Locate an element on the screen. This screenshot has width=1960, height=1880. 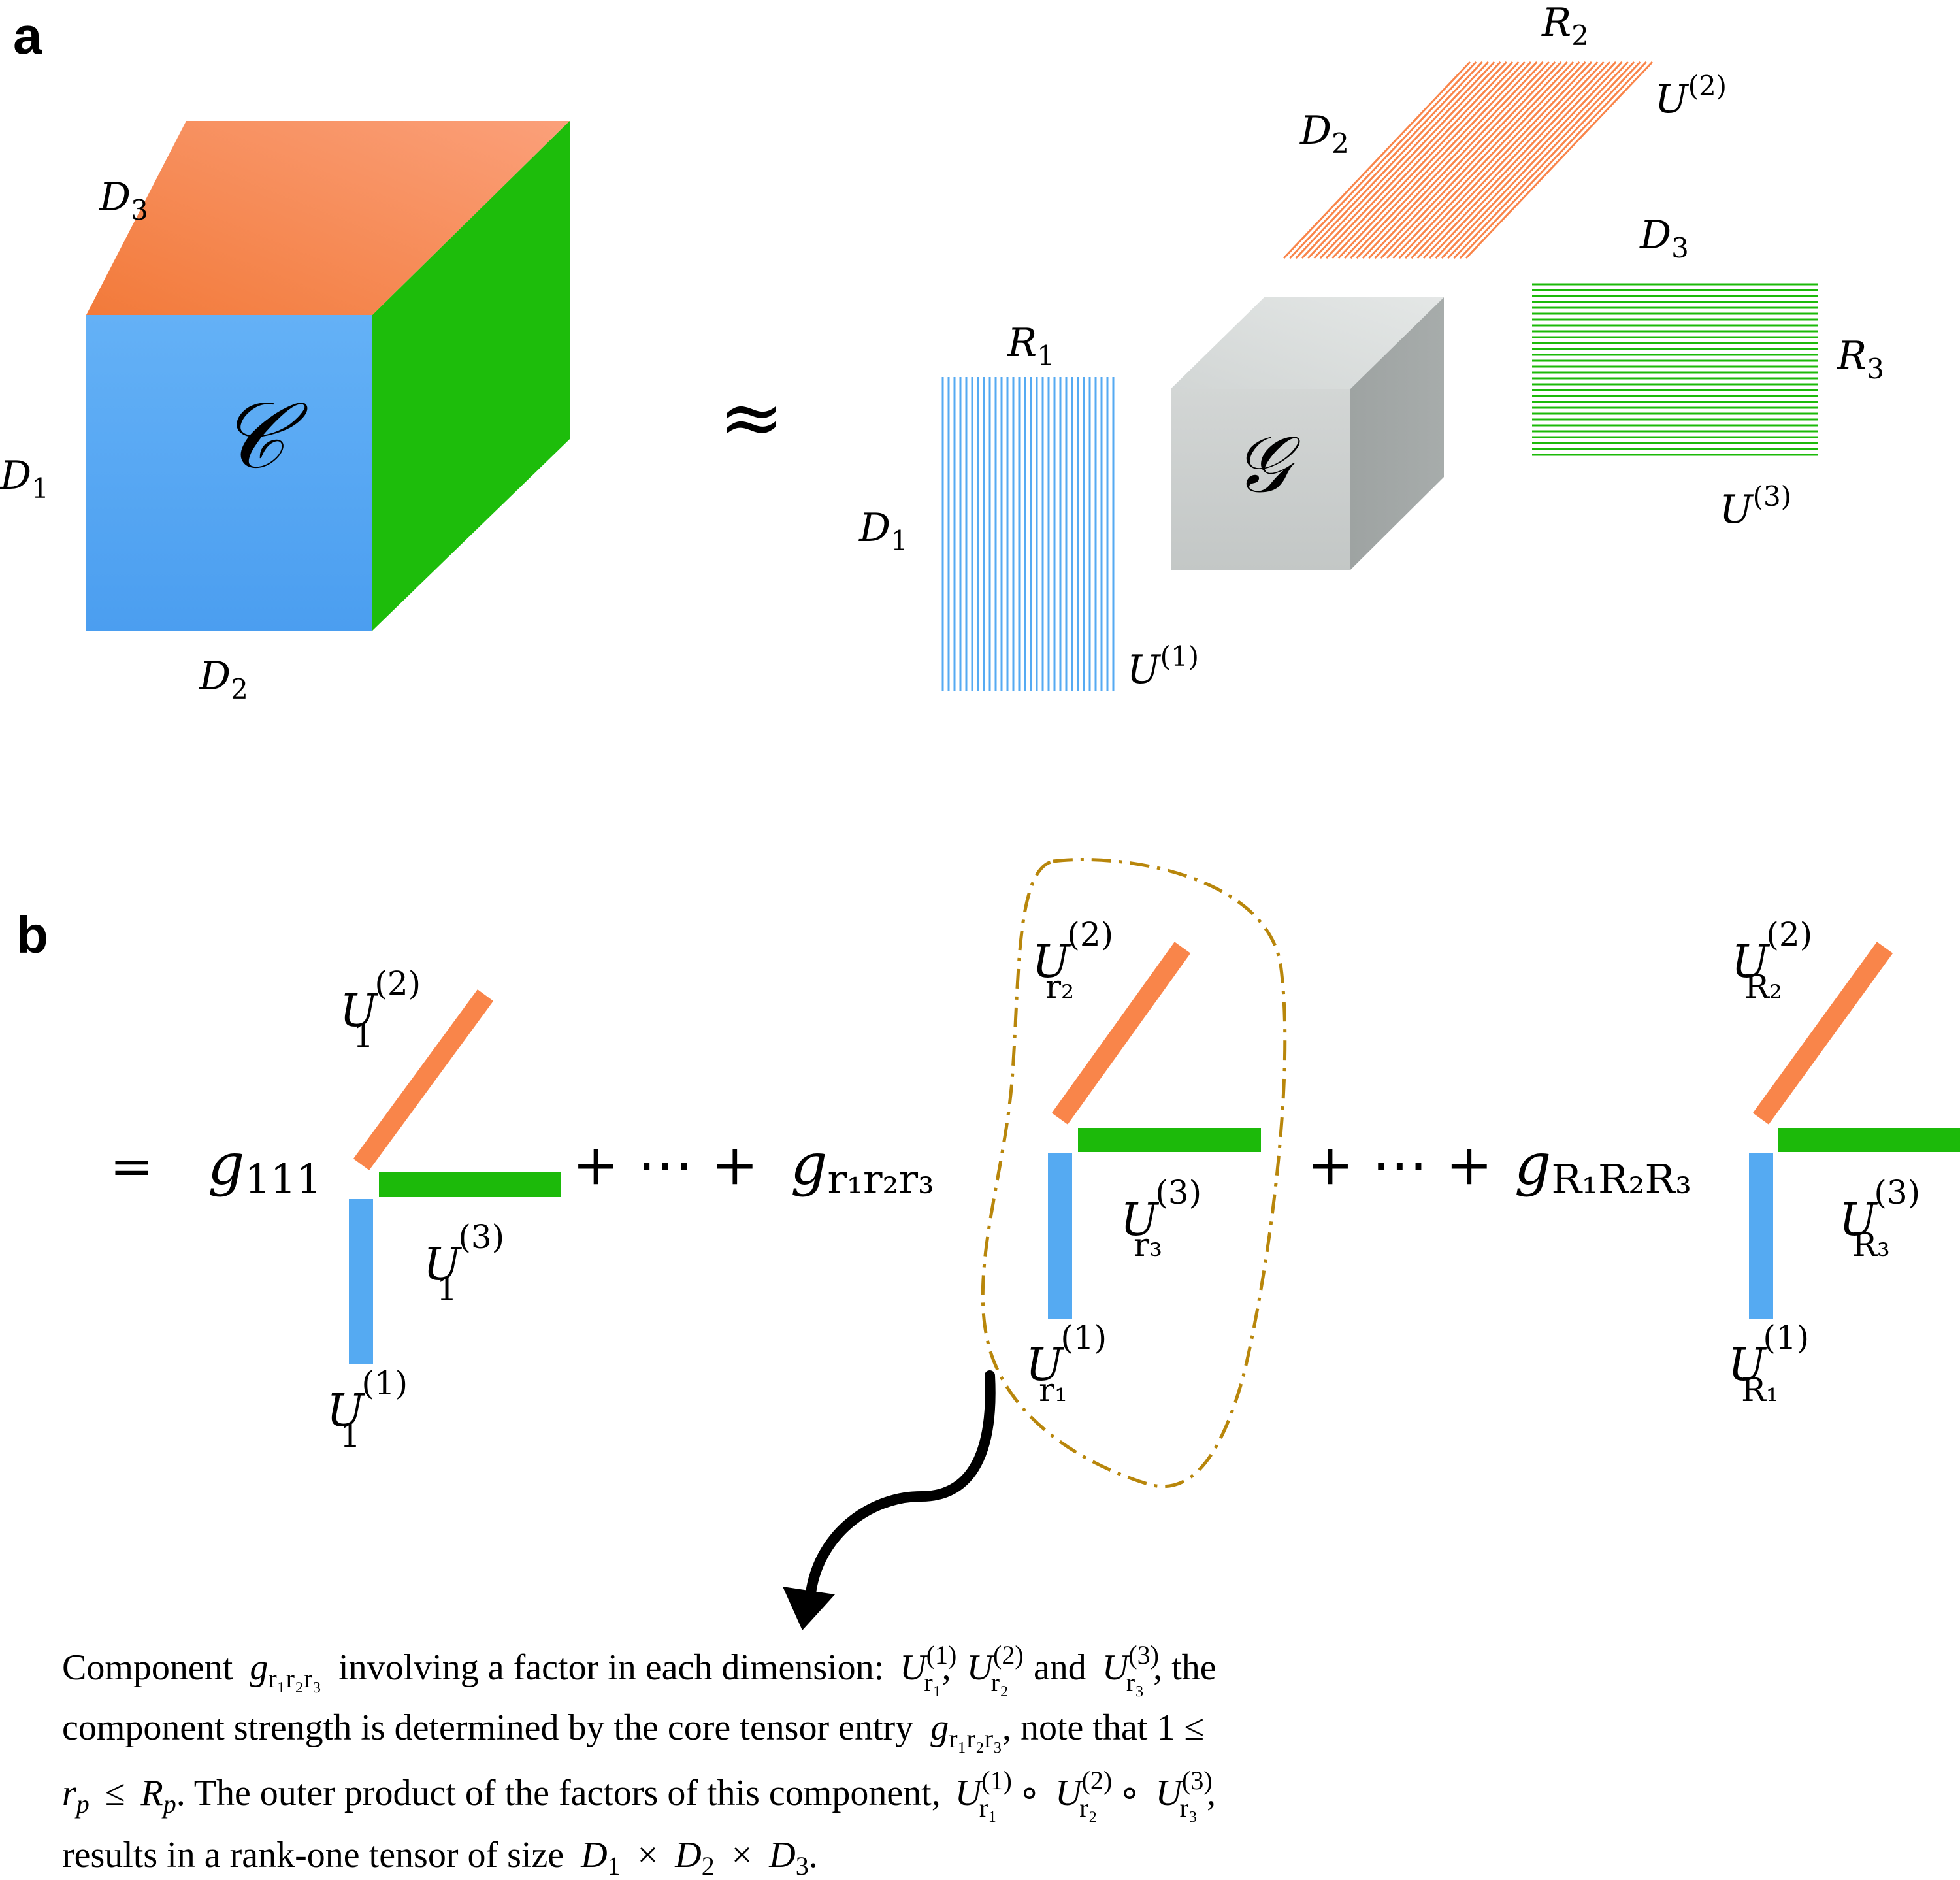
term1-u1-label: U(1) 1 is located at coordinates (367, 1410).